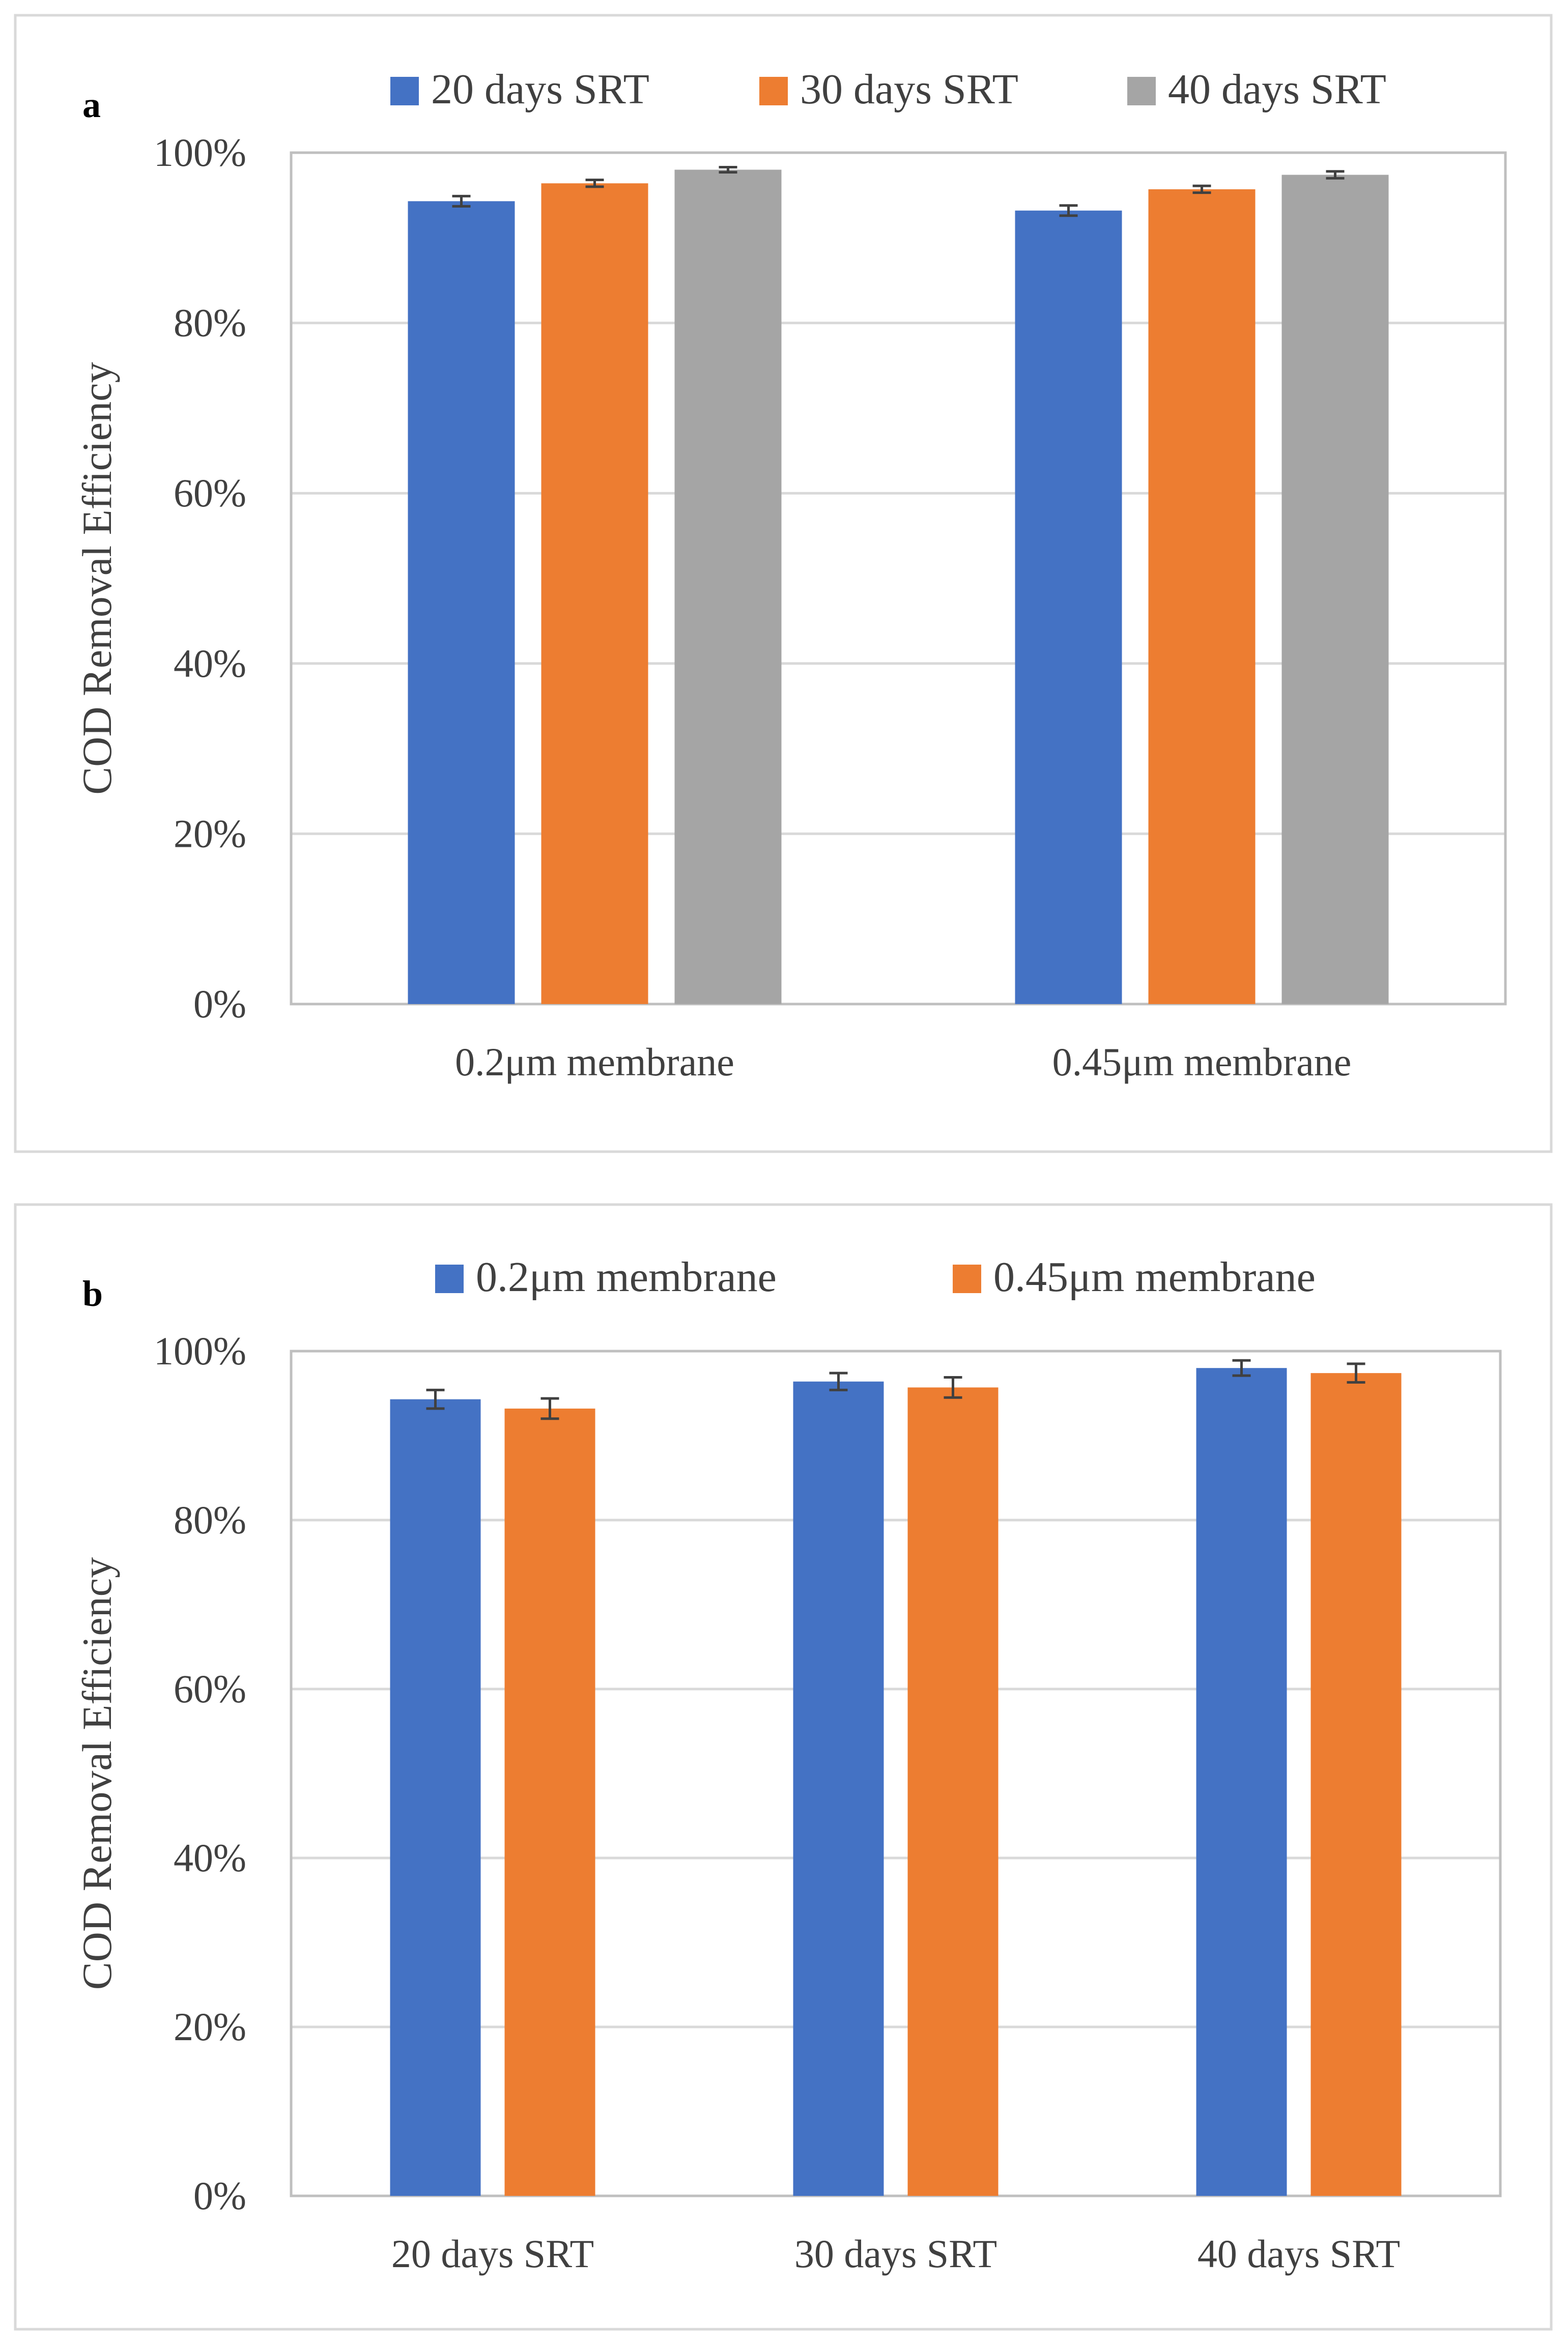  Describe the element at coordinates (626, 1277) in the screenshot. I see `panel-b-legend-label: 0.2μm membrane` at that location.